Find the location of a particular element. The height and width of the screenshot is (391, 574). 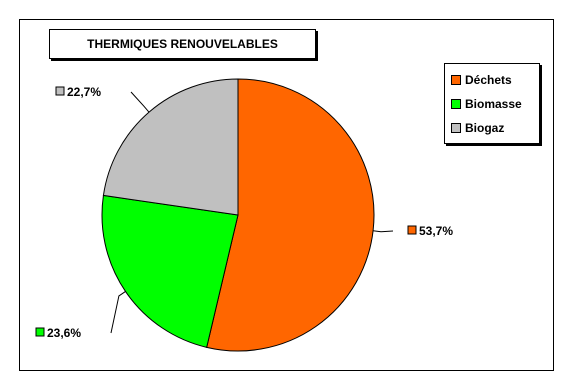

leader-line-biomasse is located at coordinates (118, 312).